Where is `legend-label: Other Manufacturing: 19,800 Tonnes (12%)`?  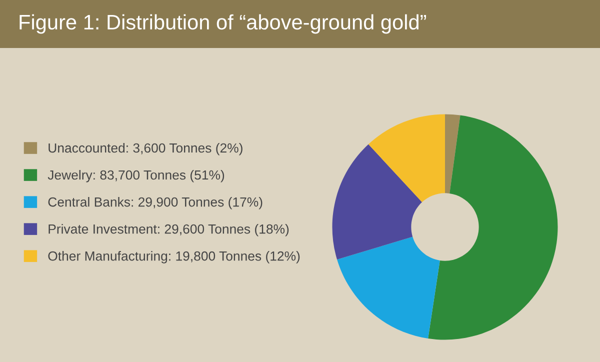 legend-label: Other Manufacturing: 19,800 Tonnes (12%) is located at coordinates (174, 257).